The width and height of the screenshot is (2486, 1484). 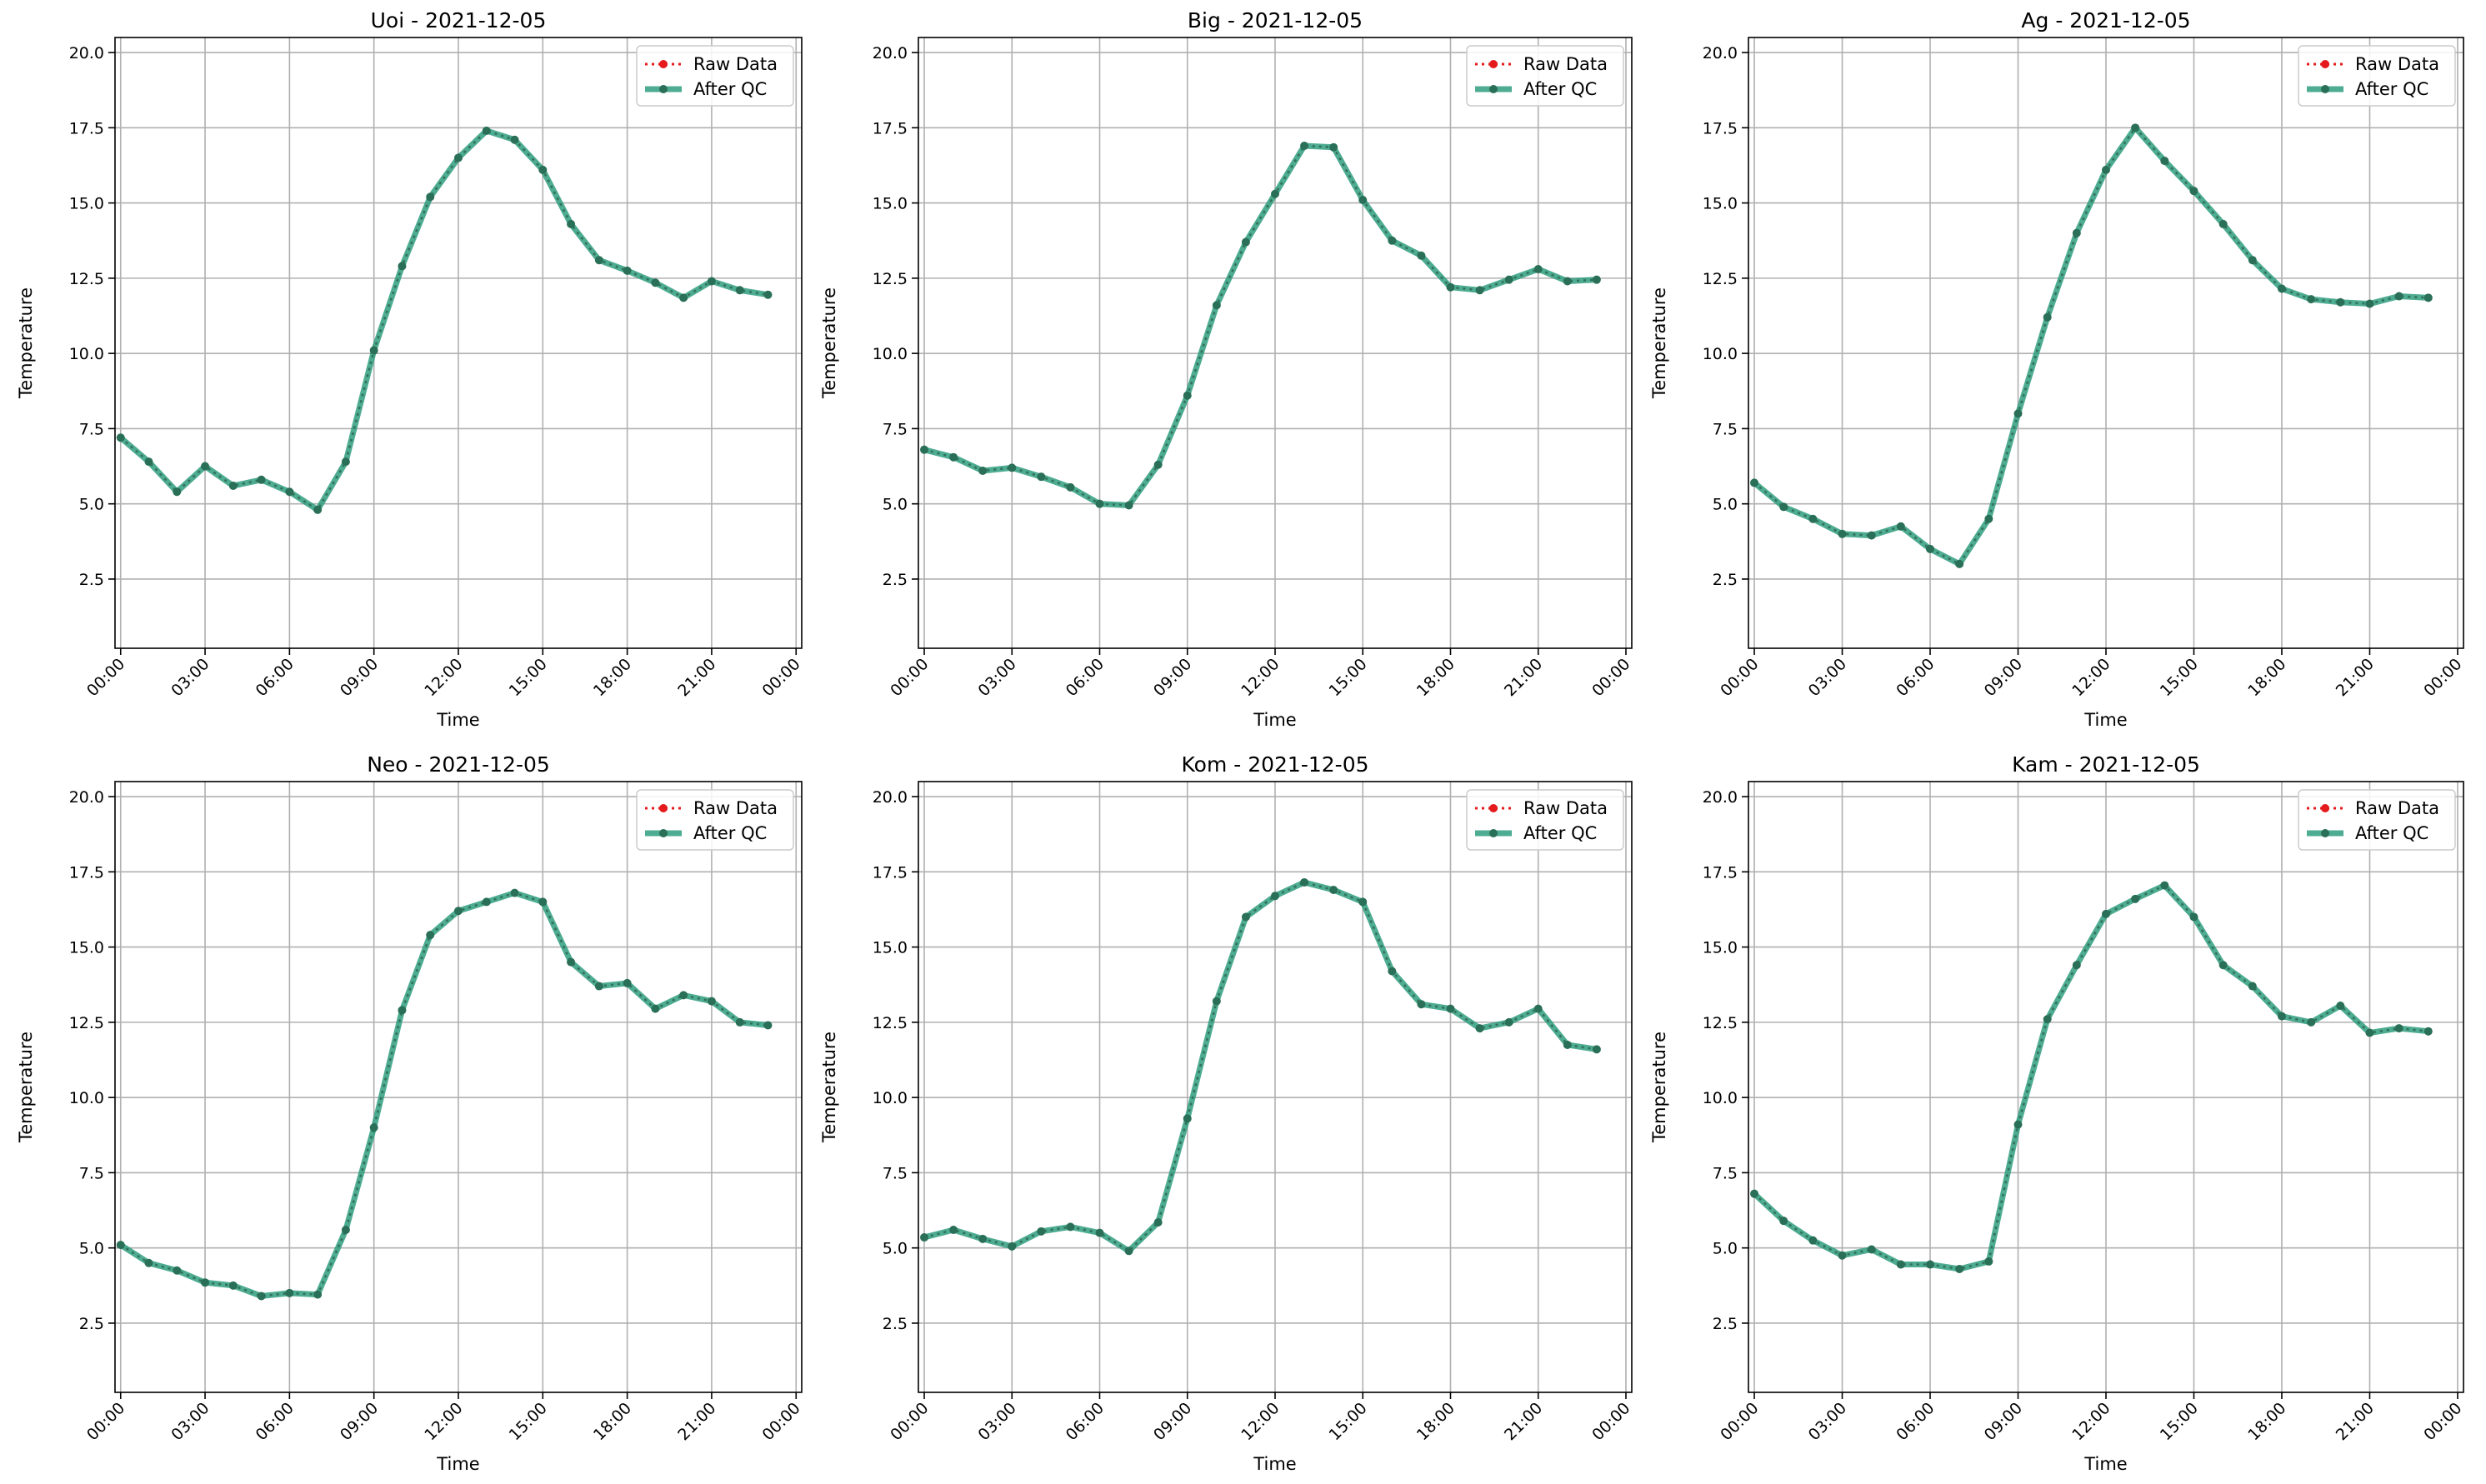 What do you see at coordinates (891, 797) in the screenshot?
I see `y-tick-label: 20.0` at bounding box center [891, 797].